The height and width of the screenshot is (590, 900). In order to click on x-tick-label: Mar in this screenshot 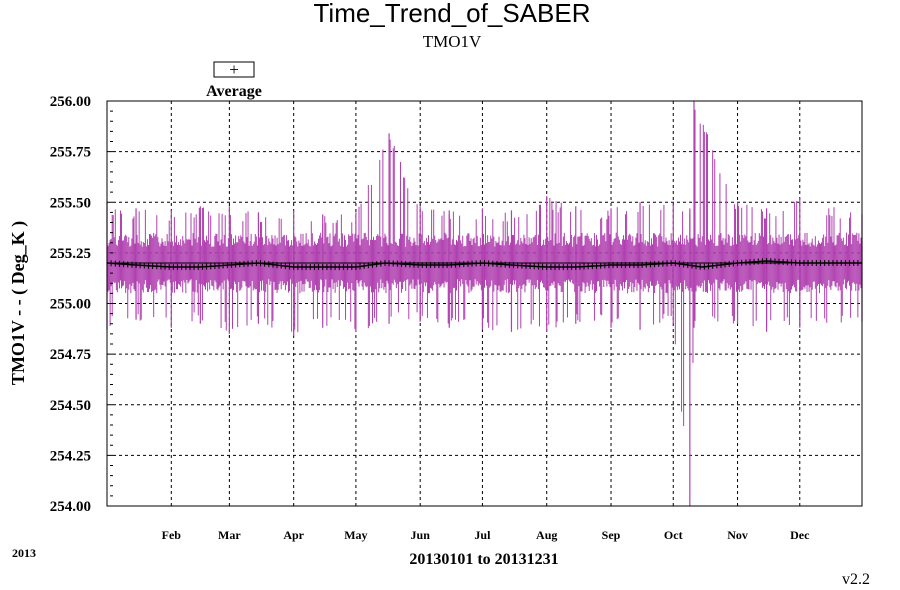, I will do `click(229, 535)`.